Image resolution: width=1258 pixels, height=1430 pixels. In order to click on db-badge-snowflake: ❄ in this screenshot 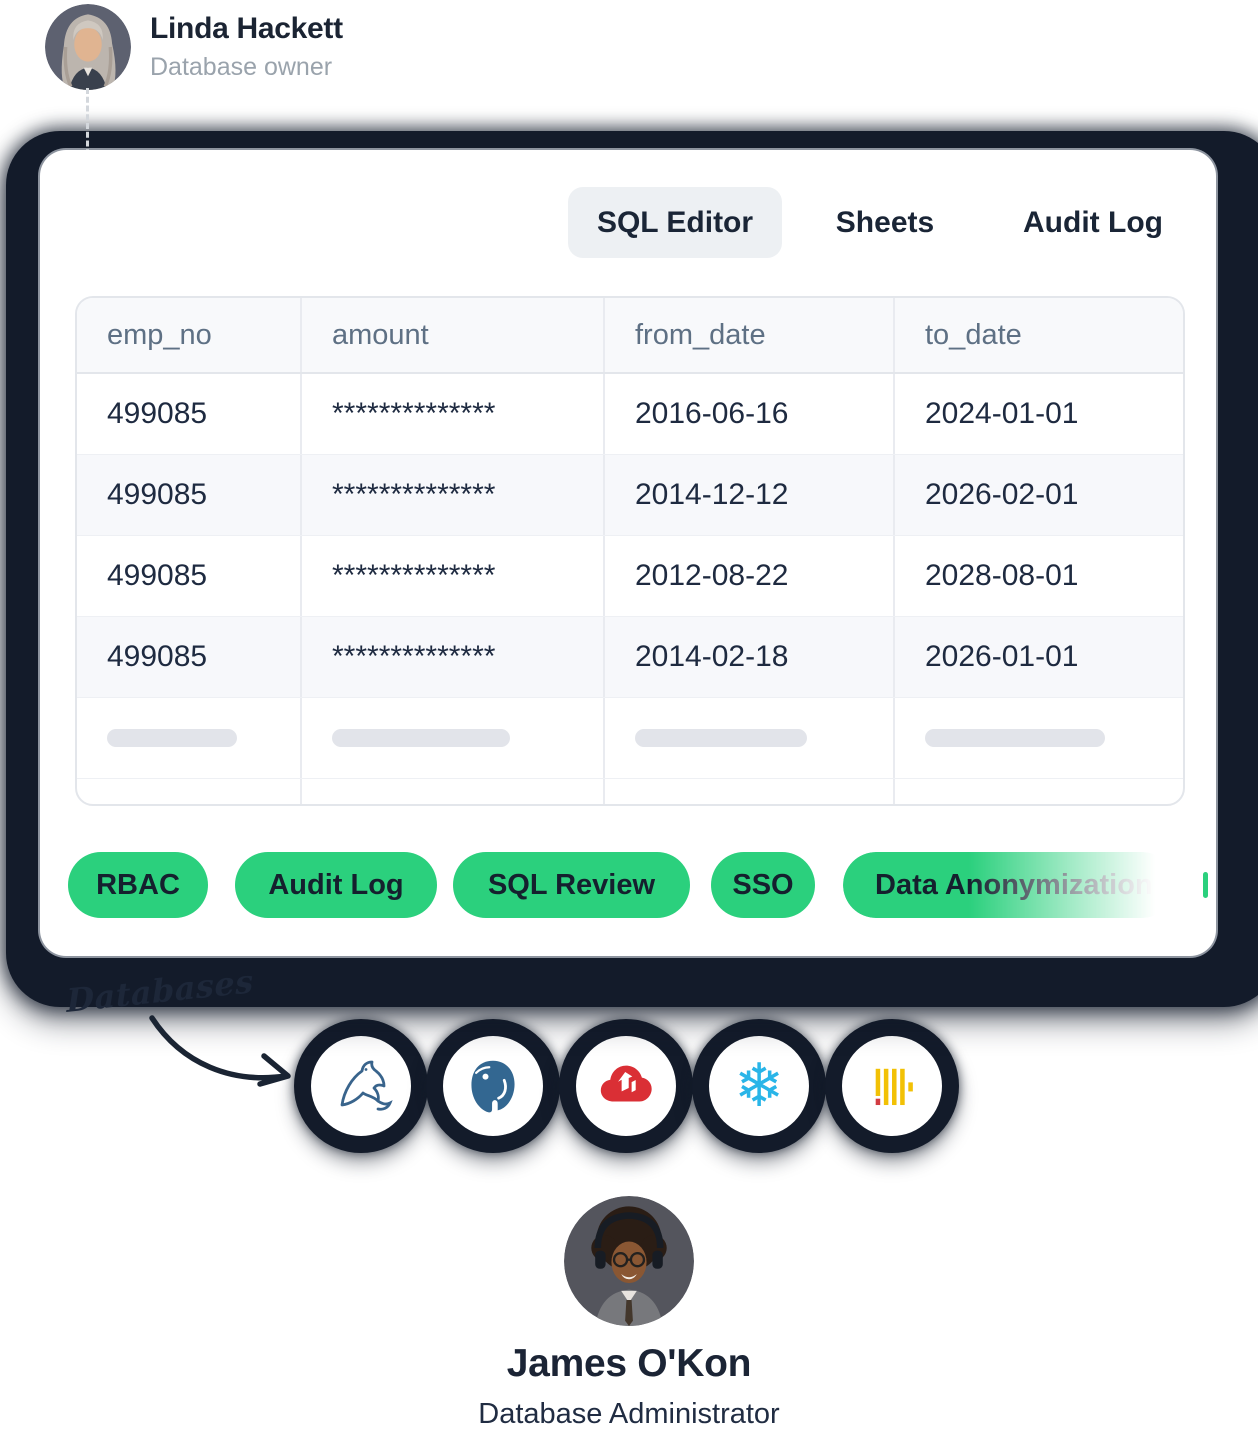, I will do `click(759, 1086)`.